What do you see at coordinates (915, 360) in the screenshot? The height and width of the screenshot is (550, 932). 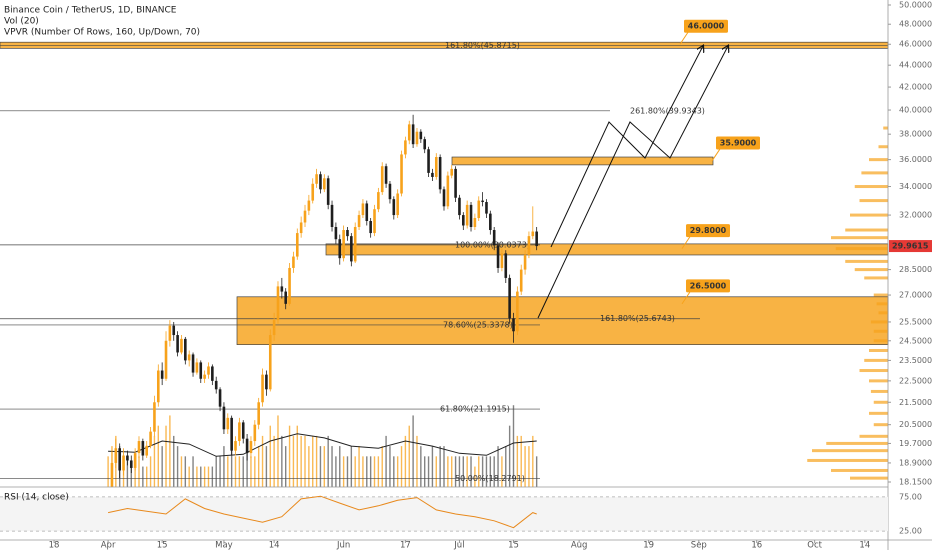 I see `y-tick-label: 23.5000` at bounding box center [915, 360].